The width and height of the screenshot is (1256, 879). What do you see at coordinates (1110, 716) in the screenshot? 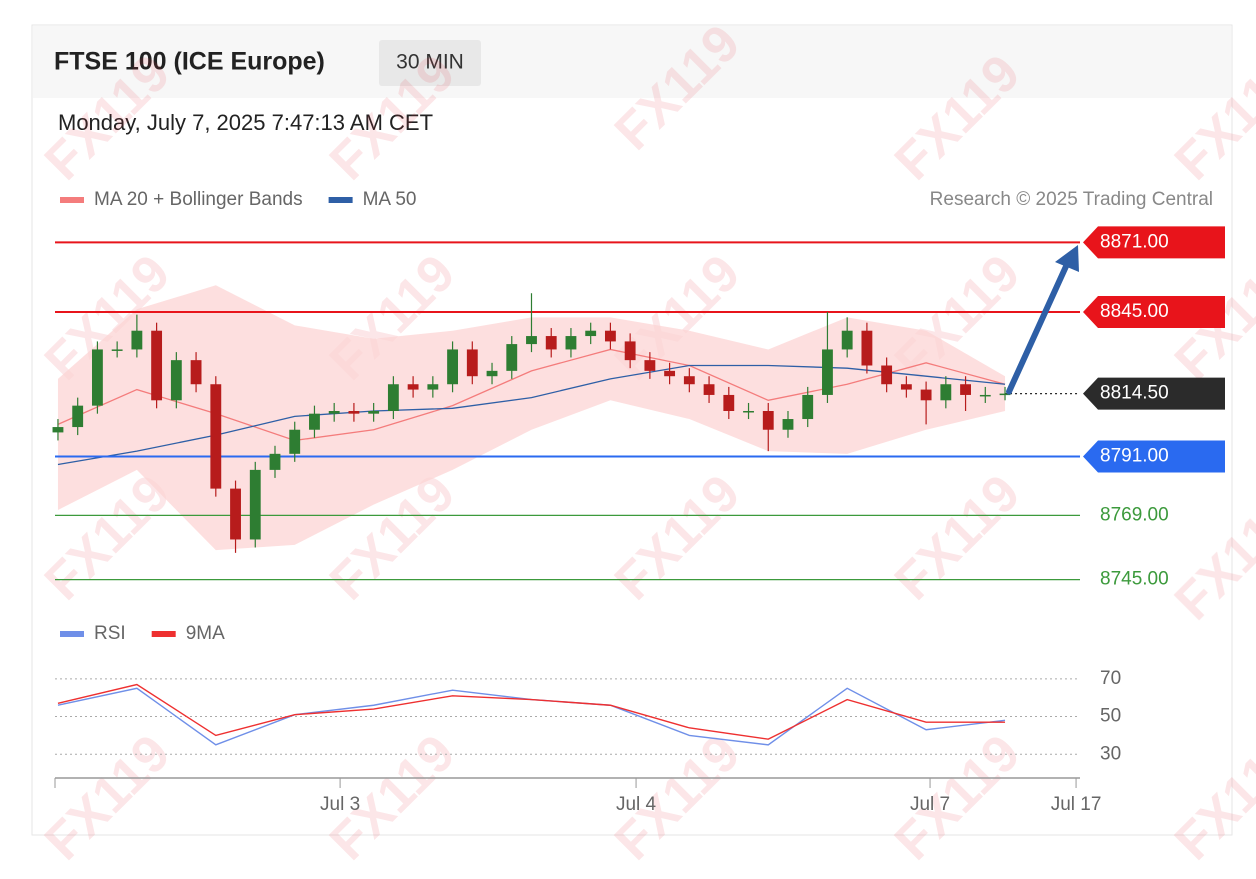
I see `y-tick-label: 50` at bounding box center [1110, 716].